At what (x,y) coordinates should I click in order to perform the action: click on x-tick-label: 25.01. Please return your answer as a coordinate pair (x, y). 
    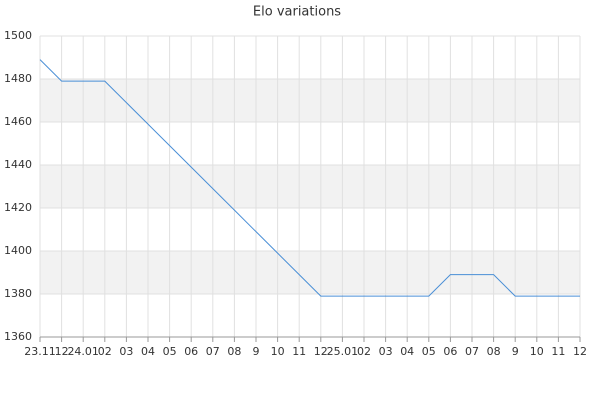
    Looking at the image, I should click on (343, 351).